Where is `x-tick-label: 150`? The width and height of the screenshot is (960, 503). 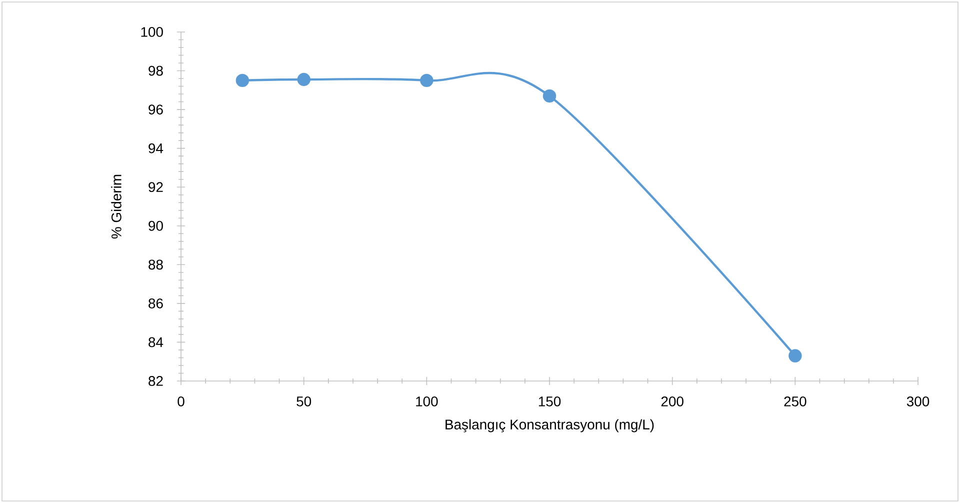
x-tick-label: 150 is located at coordinates (549, 401).